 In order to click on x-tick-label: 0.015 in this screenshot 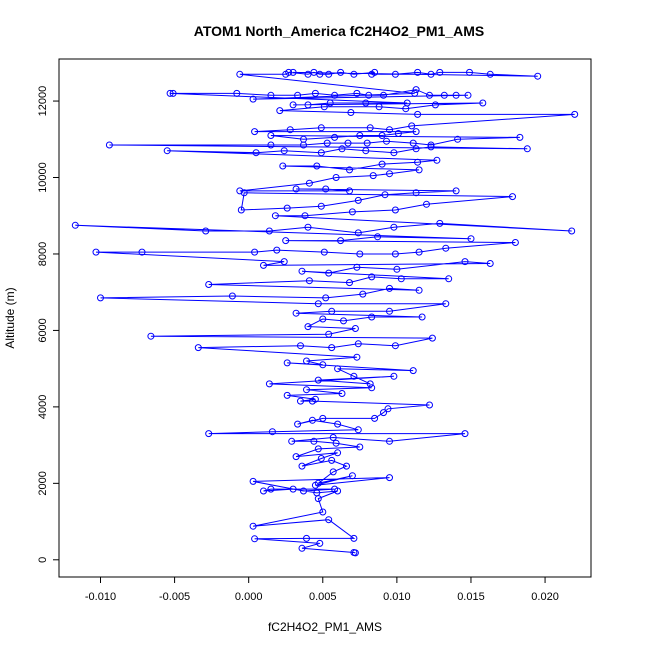, I will do `click(471, 597)`.